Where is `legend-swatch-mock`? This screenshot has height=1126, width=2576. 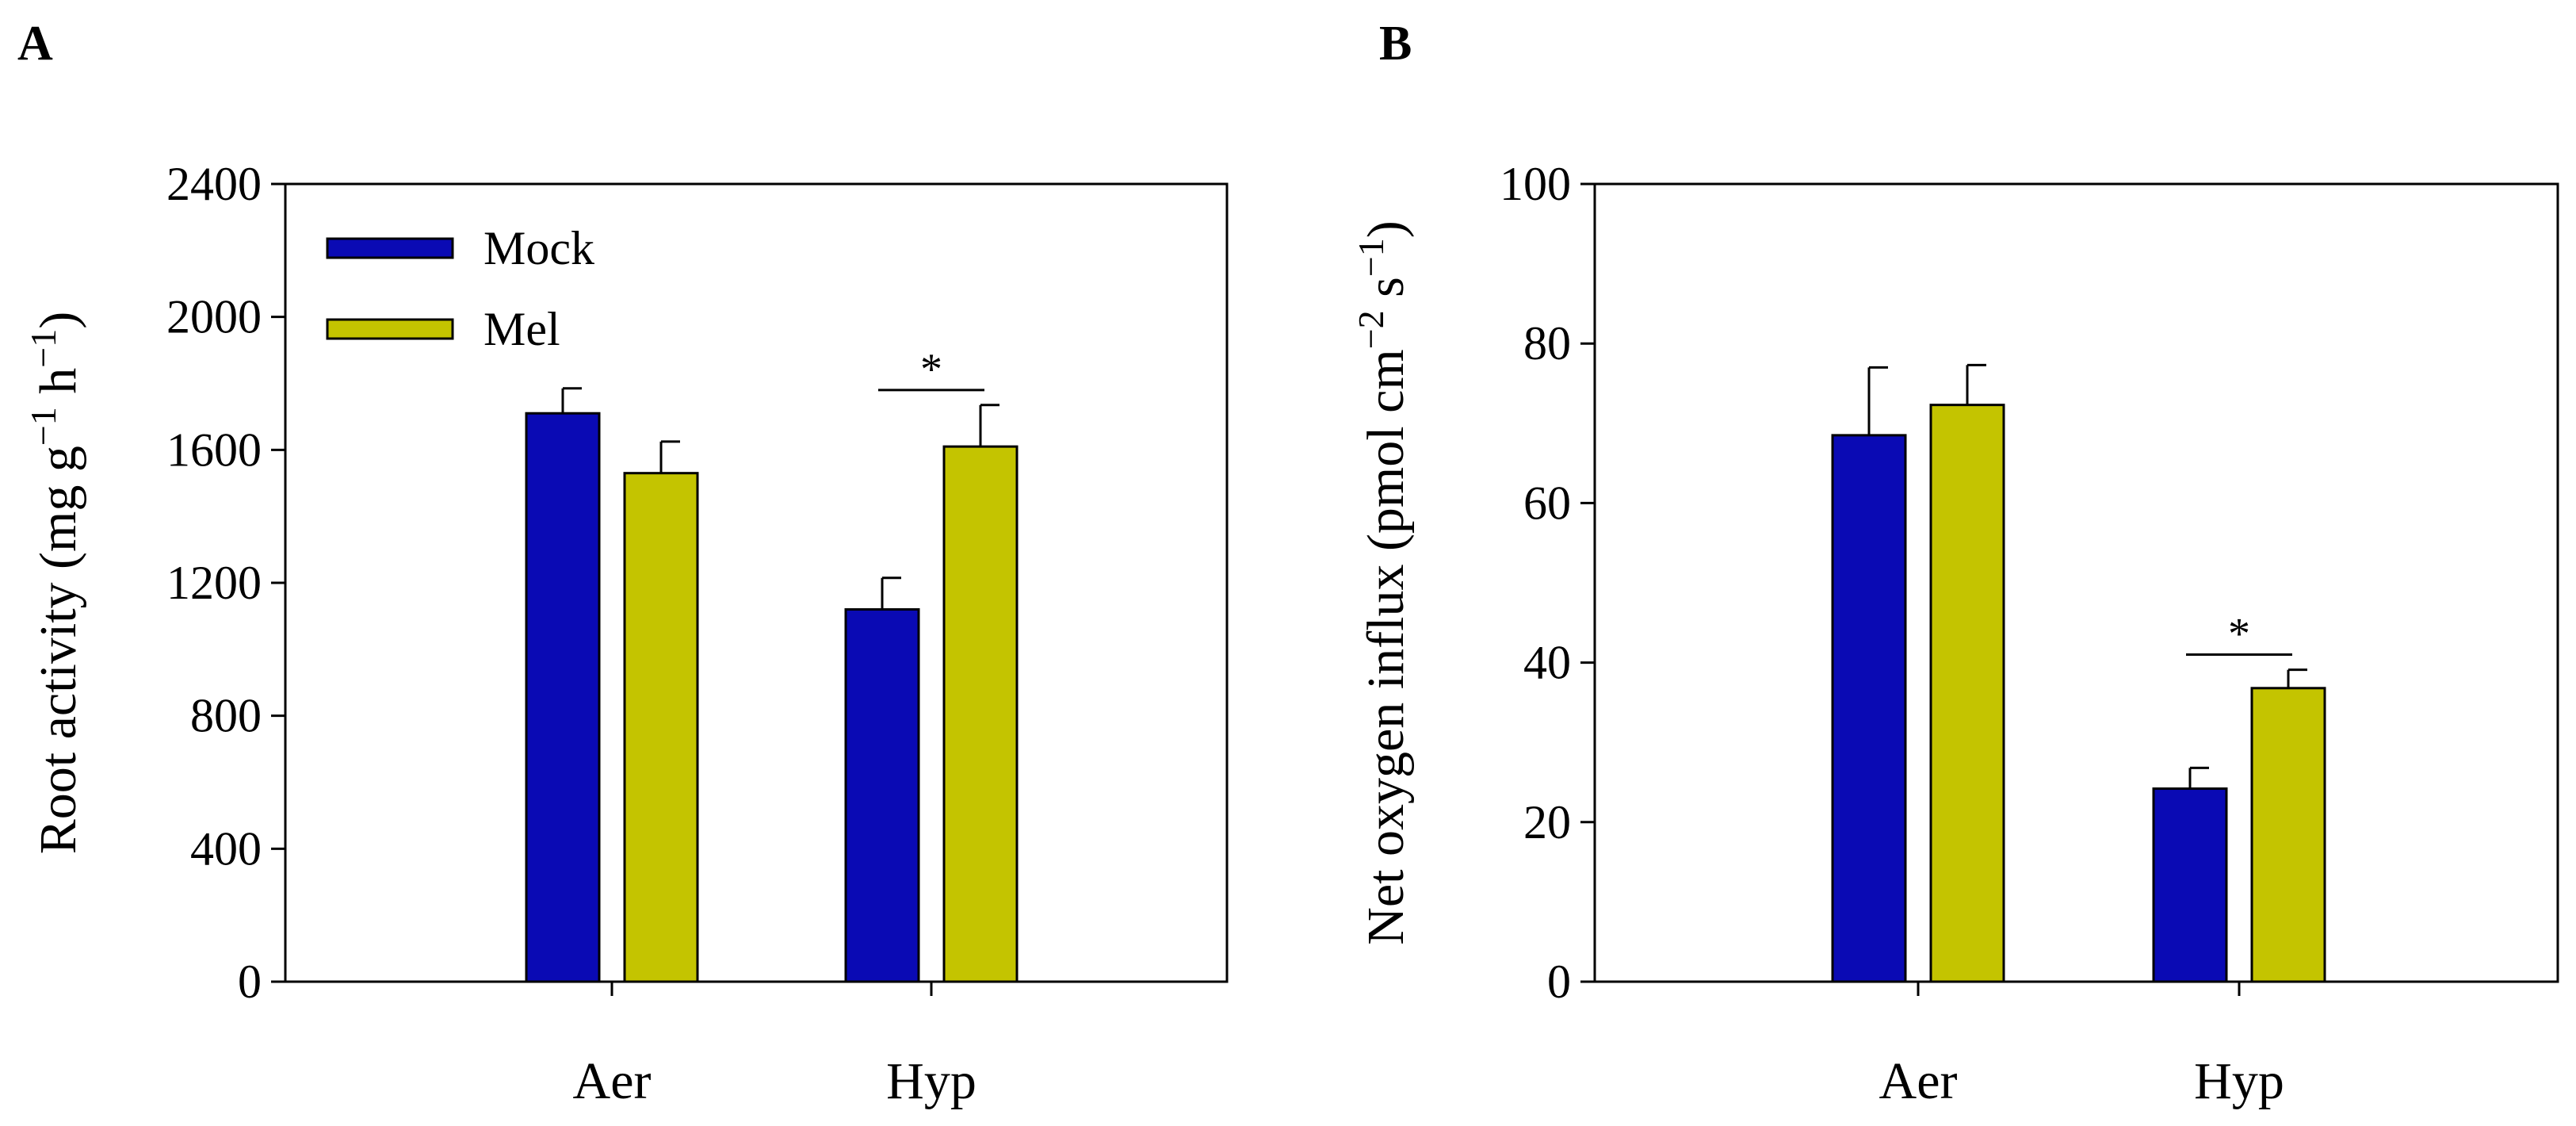
legend-swatch-mock is located at coordinates (390, 248).